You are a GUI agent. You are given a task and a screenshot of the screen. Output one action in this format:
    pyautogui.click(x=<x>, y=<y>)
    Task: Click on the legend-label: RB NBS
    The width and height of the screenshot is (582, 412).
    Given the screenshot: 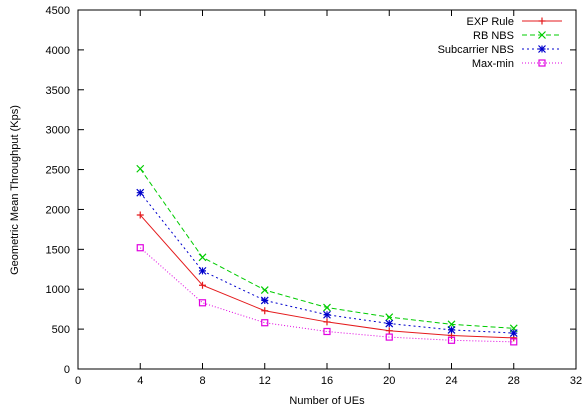 What is the action you would take?
    pyautogui.click(x=493, y=36)
    